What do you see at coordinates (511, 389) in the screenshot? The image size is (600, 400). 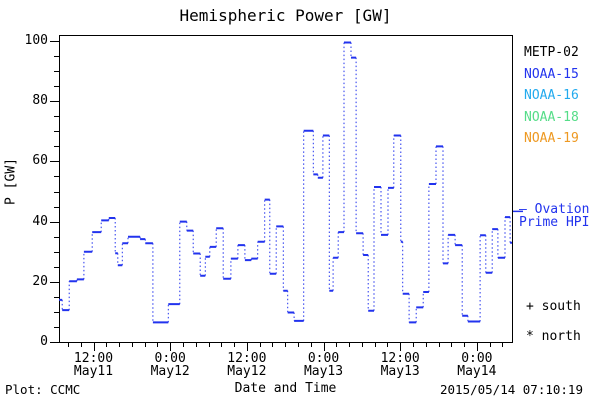 I see `footer-timestamp: 2015/05/14 07:10:19` at bounding box center [511, 389].